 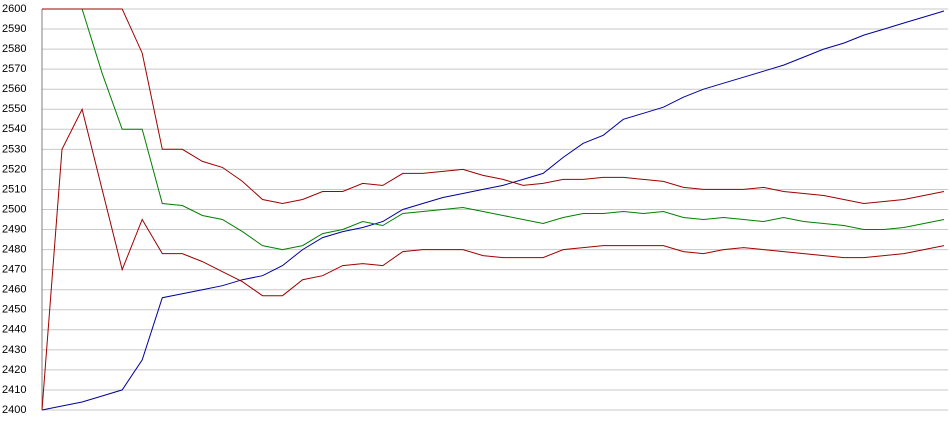 I want to click on y-tick-label: 2600, so click(x=14, y=9).